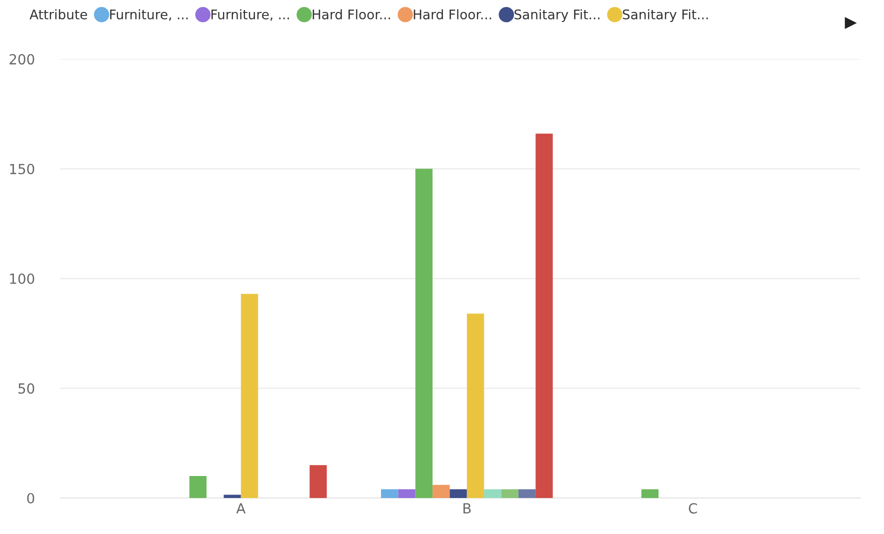  Describe the element at coordinates (26, 388) in the screenshot. I see `y-tick-label: 50` at that location.